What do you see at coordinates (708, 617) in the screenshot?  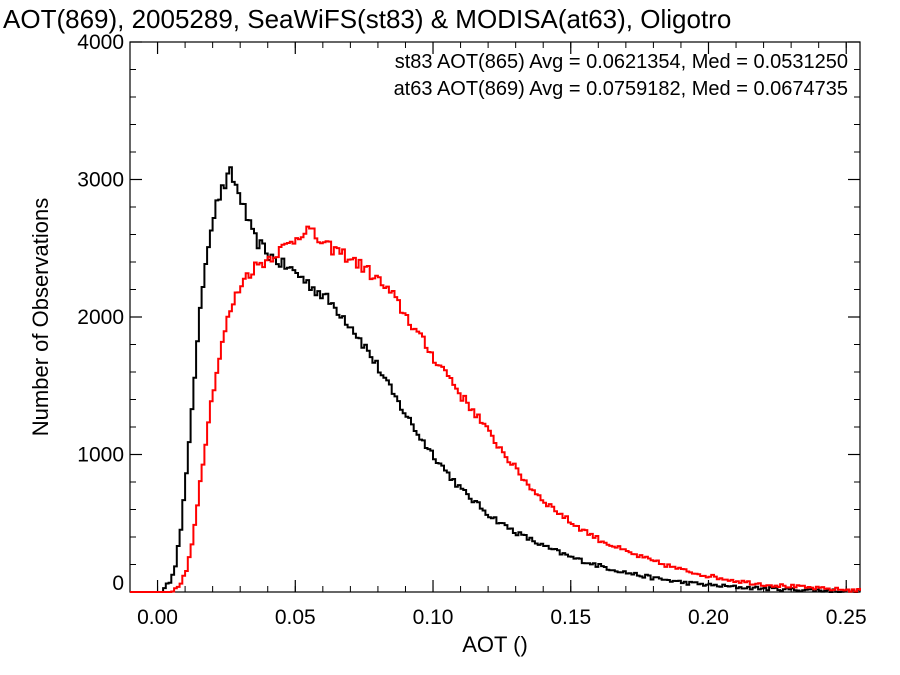 I see `x-tick-label-4: 0.20` at bounding box center [708, 617].